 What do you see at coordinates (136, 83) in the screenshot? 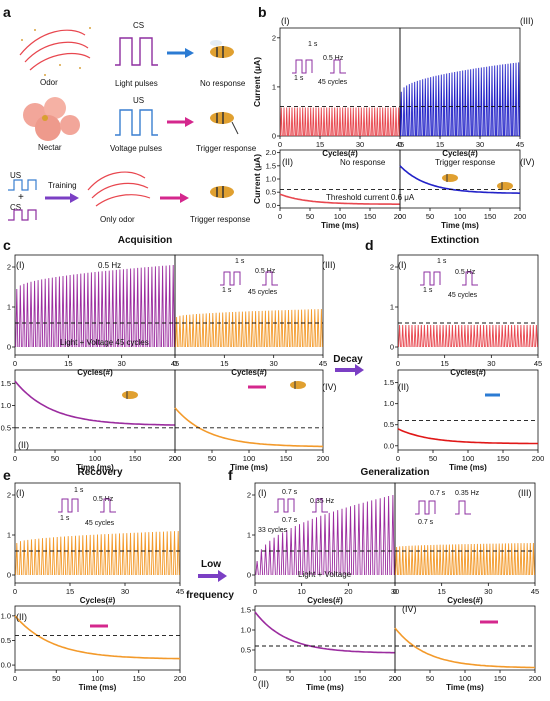
I see `light-pulses-label: Light pulses` at bounding box center [136, 83].